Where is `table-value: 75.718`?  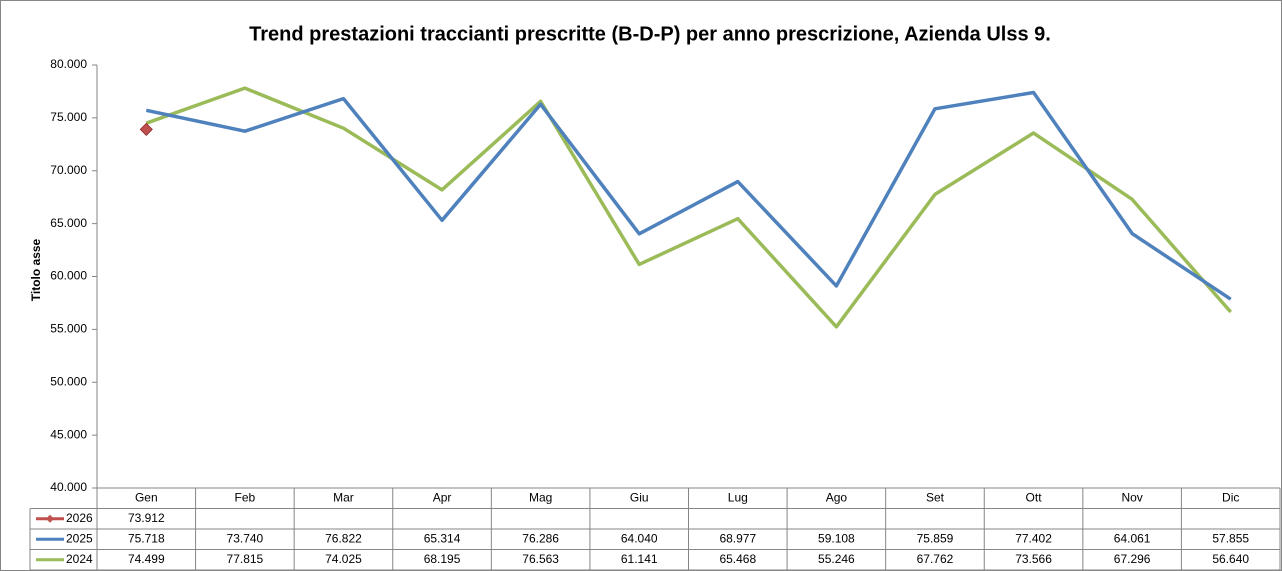
table-value: 75.718 is located at coordinates (146, 538).